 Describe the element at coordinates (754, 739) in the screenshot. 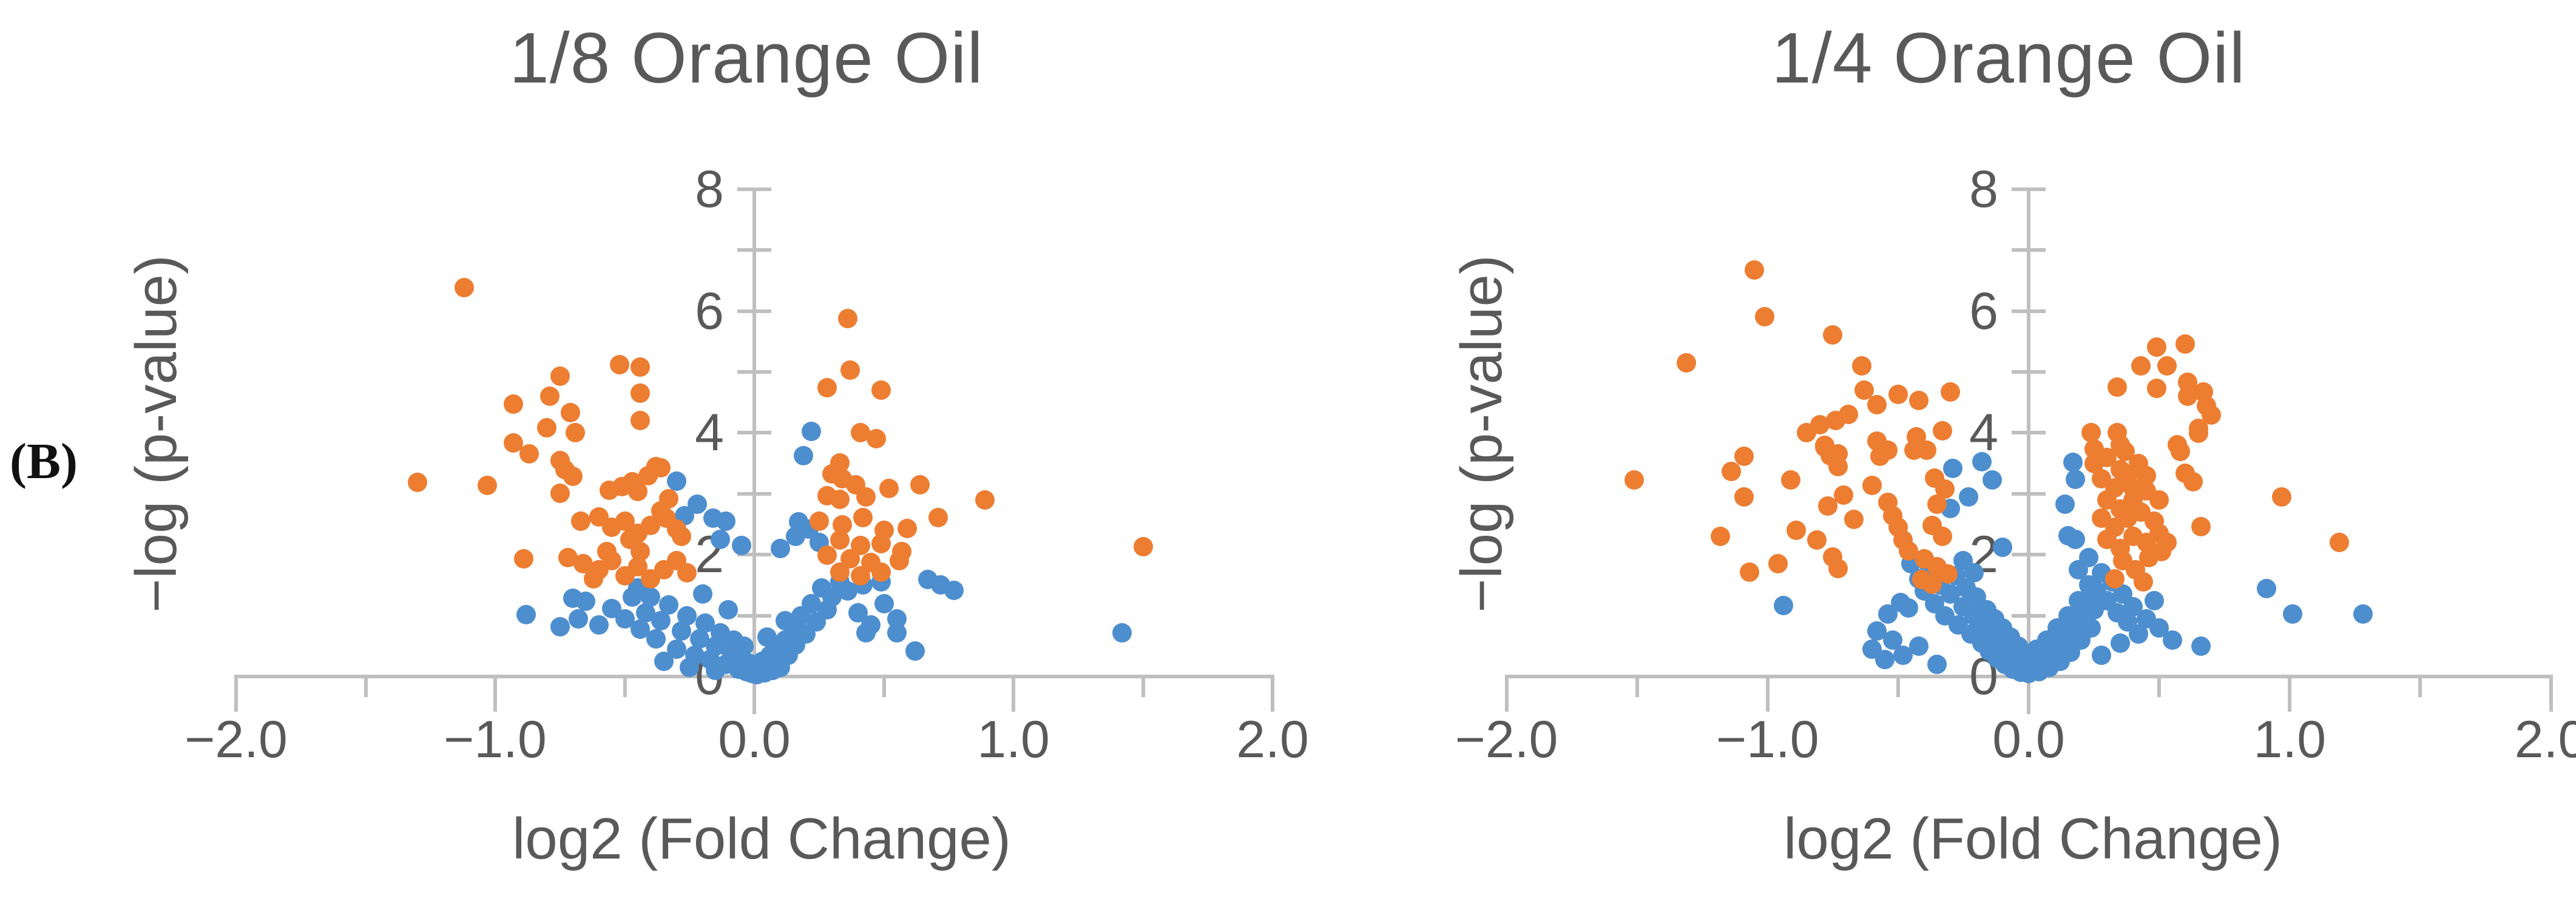

I see `x-tick-label: 0.0` at that location.